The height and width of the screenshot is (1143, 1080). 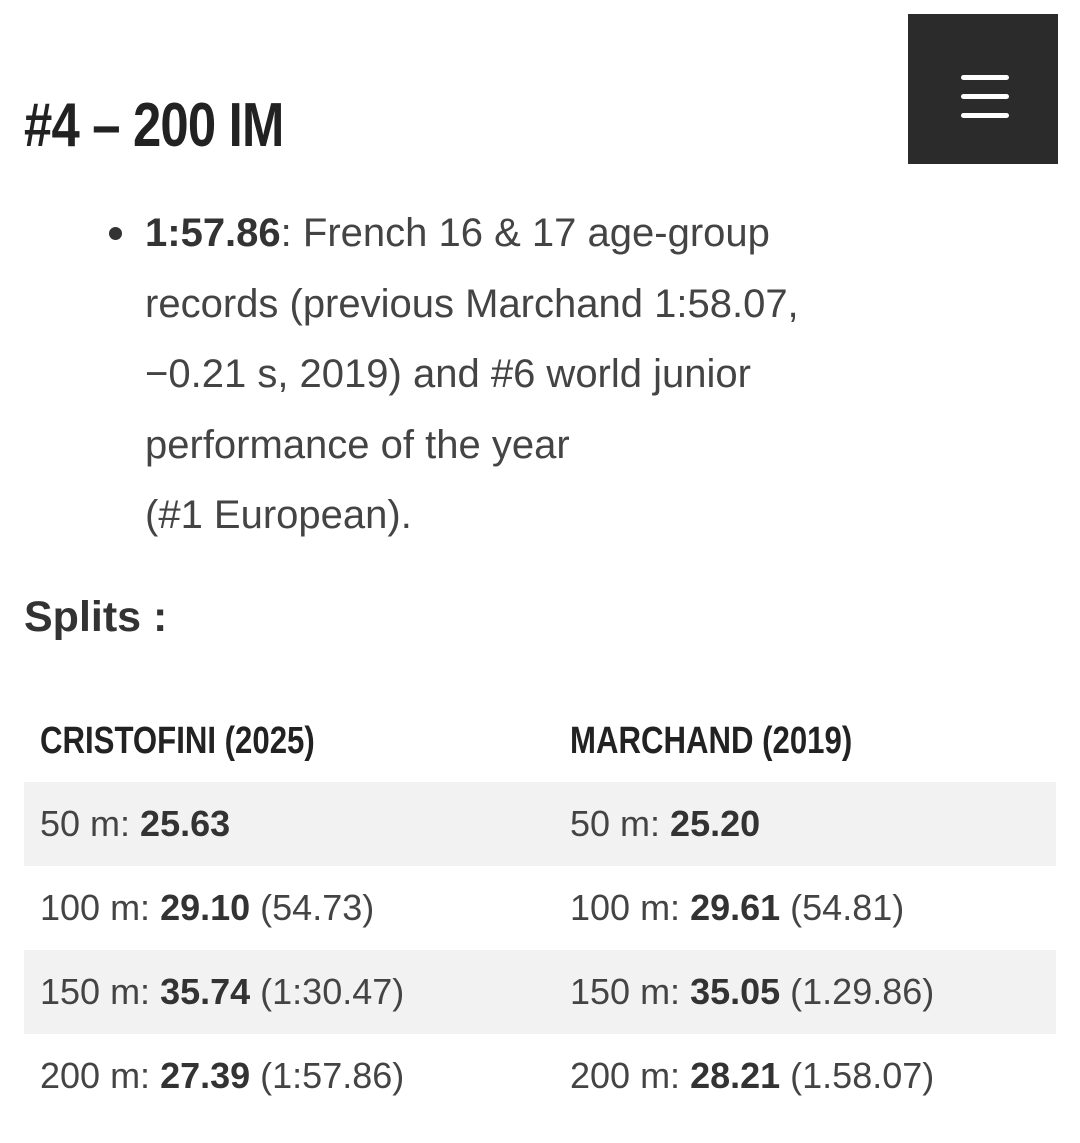 I want to click on table-cell: 200 m: 28.21 (1.58.07), so click(x=752, y=1075).